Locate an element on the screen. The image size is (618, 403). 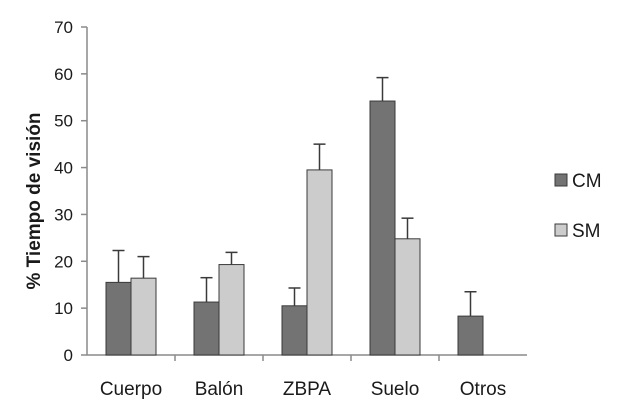
y-tick-label: 30 is located at coordinates (63, 214).